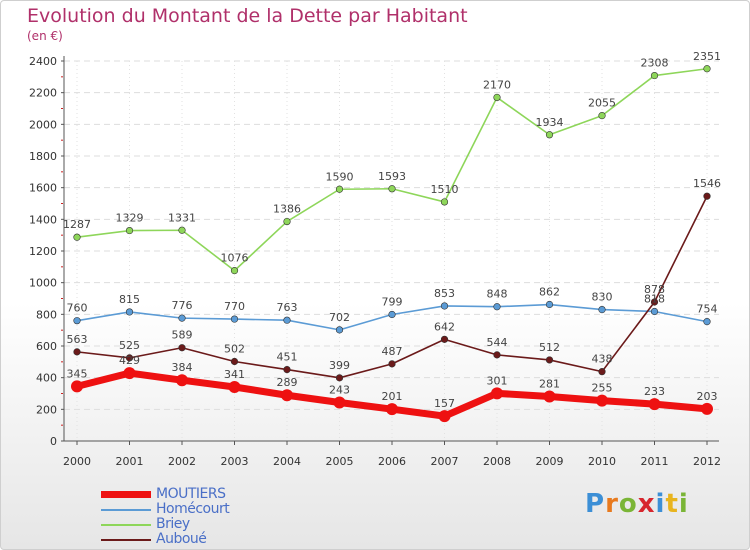  Describe the element at coordinates (46, 346) in the screenshot. I see `y-tick-label: 600` at that location.